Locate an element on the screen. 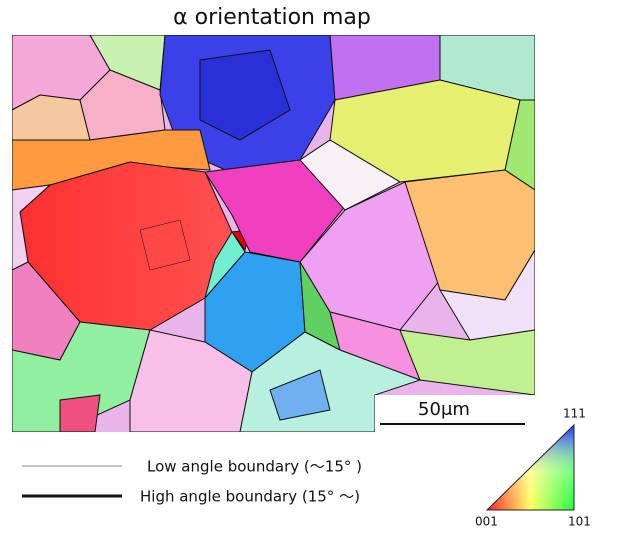 This screenshot has height=549, width=632. ipf-corner-label: 111 is located at coordinates (574, 414).